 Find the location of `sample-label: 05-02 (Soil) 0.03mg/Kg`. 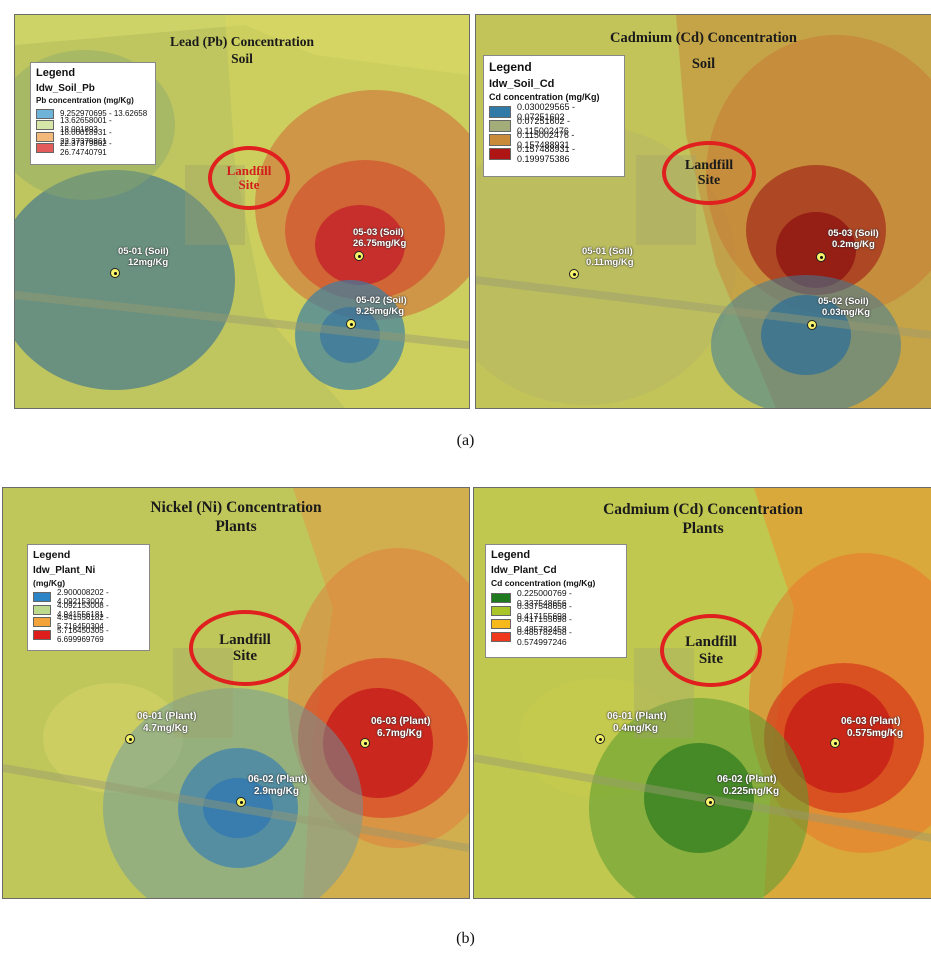

sample-label: 05-02 (Soil) 0.03mg/Kg is located at coordinates (844, 307).